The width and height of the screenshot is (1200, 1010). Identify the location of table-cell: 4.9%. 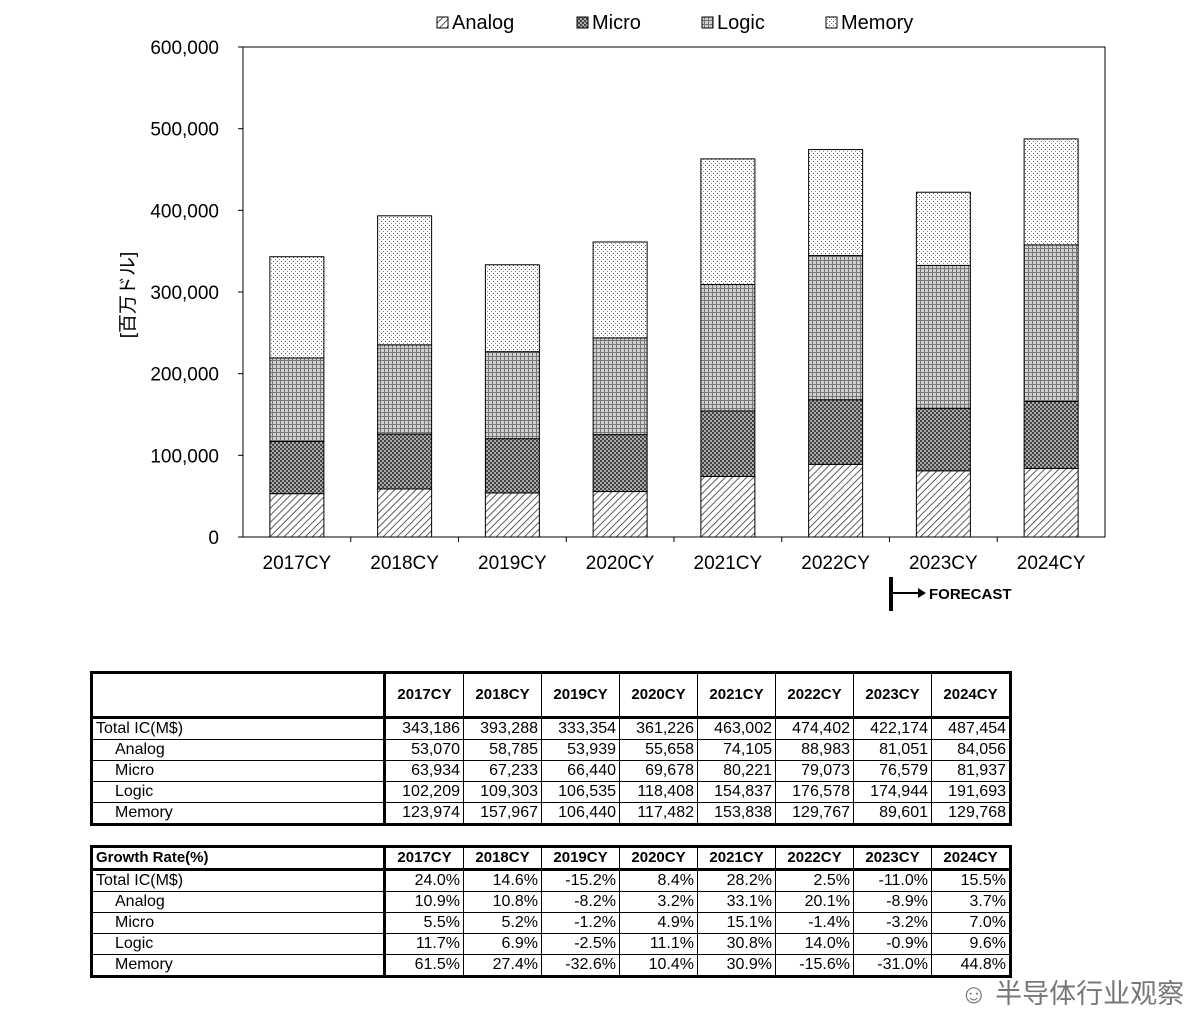
(658, 923).